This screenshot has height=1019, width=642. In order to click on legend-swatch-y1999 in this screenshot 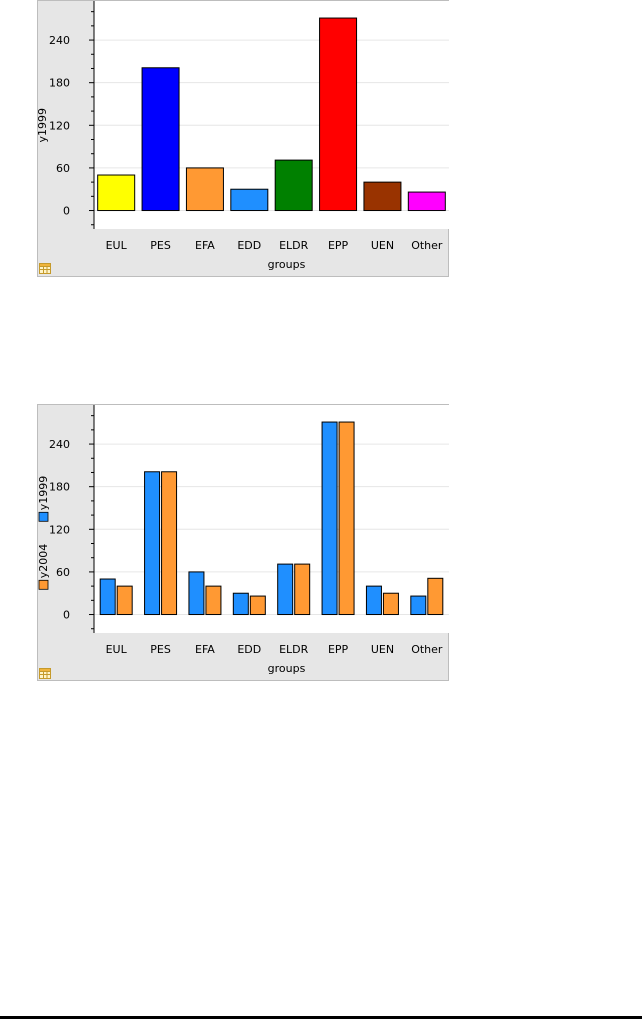, I will do `click(43, 516)`.